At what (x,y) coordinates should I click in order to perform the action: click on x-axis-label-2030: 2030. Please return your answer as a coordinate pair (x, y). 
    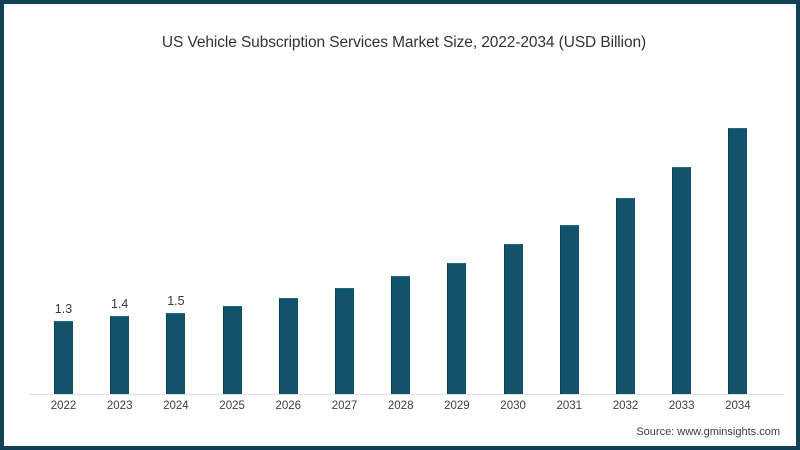
    Looking at the image, I should click on (513, 406).